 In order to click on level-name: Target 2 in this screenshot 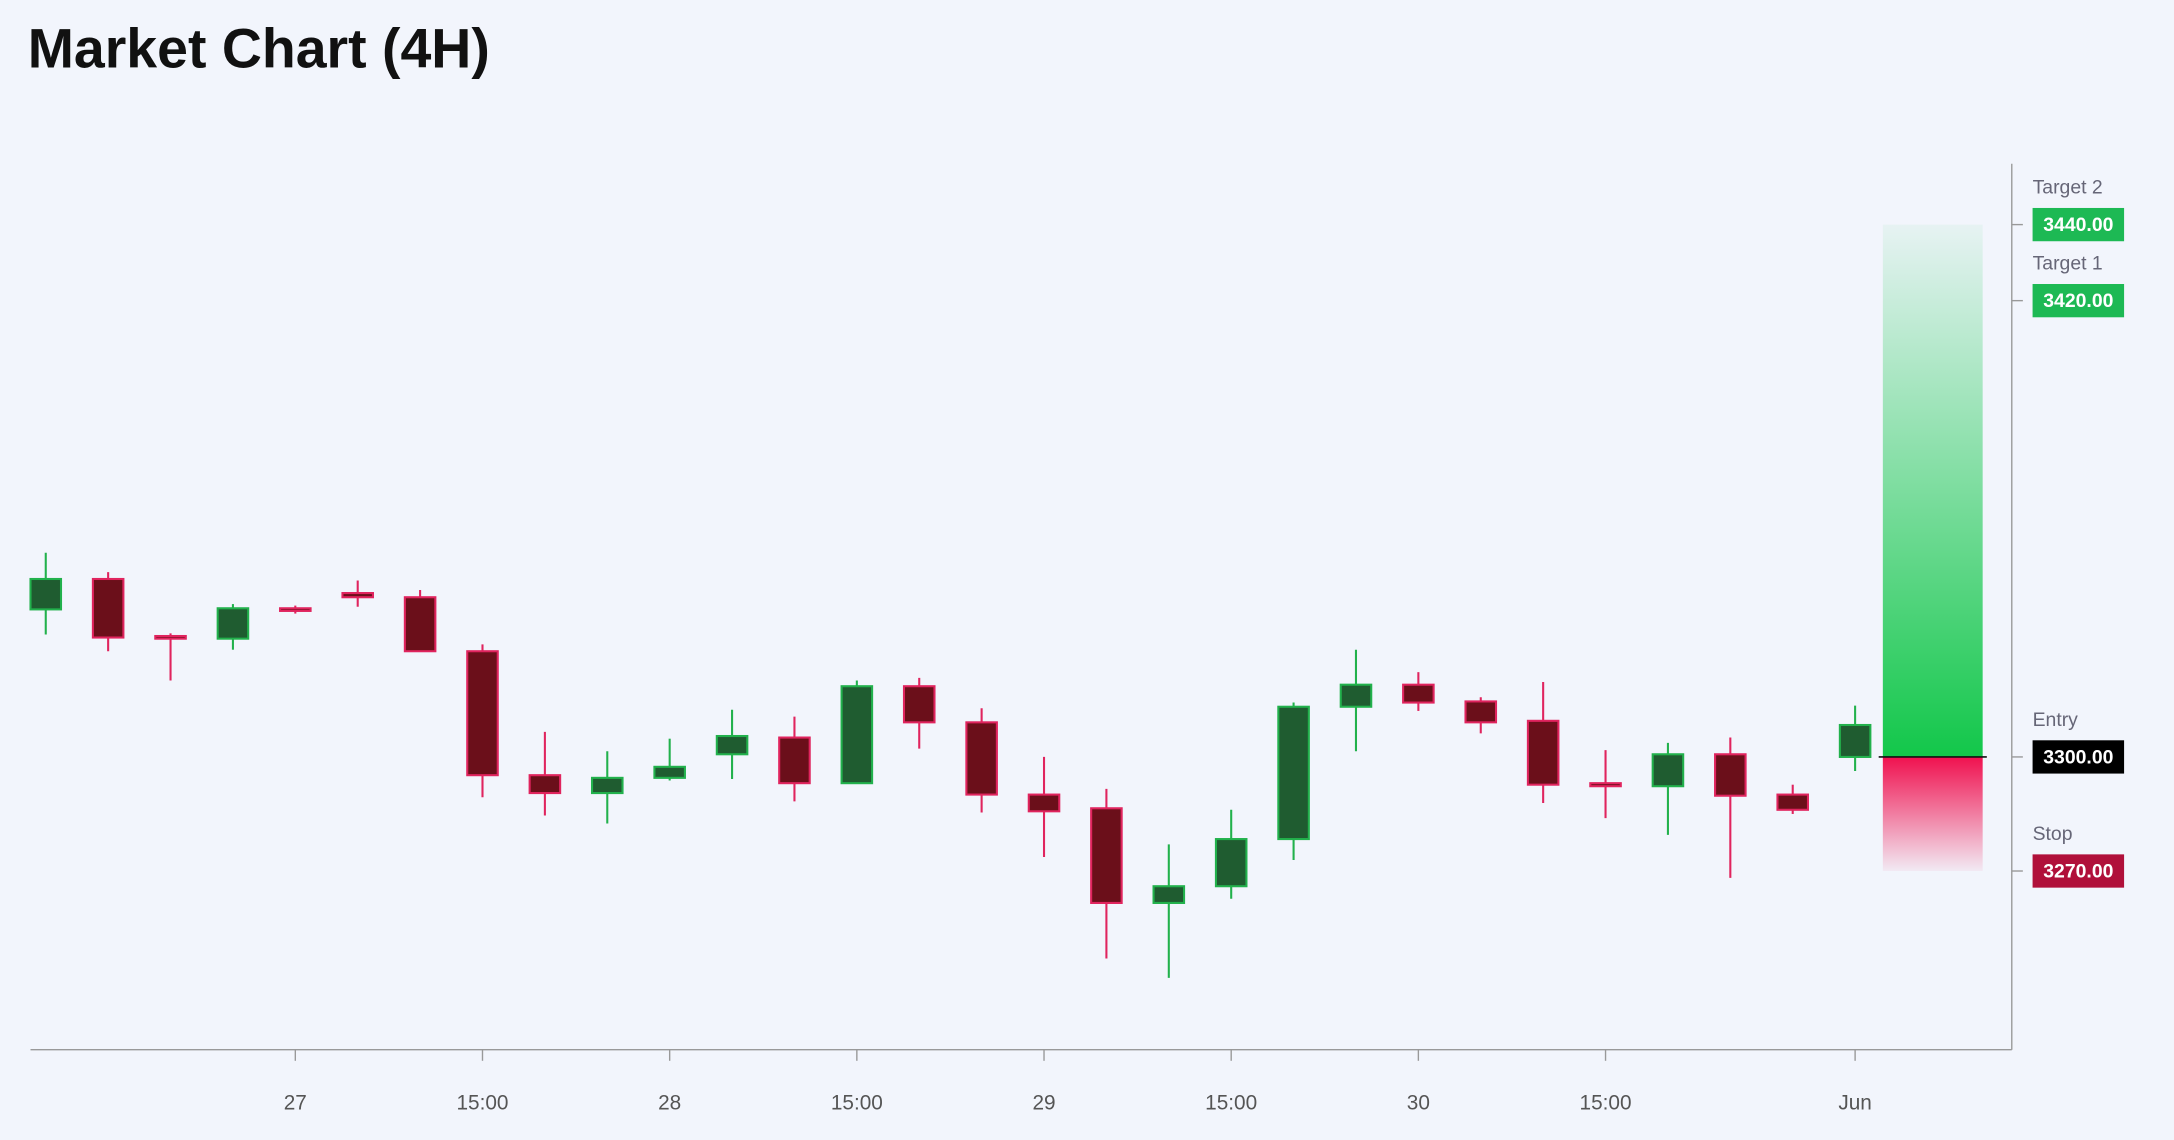, I will do `click(2068, 188)`.